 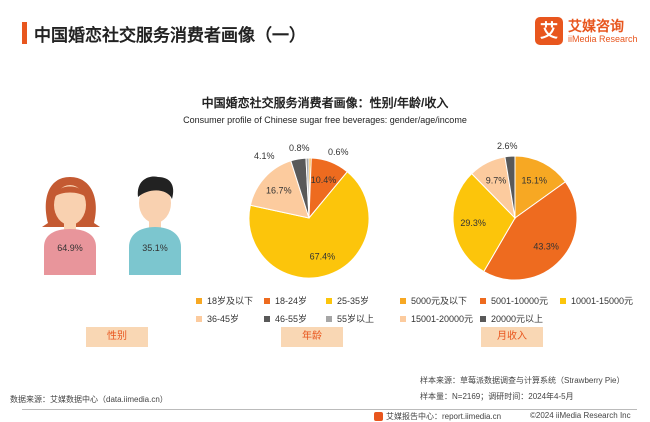 What do you see at coordinates (496, 180) in the screenshot?
I see `slice-label: 9.7%` at bounding box center [496, 180].